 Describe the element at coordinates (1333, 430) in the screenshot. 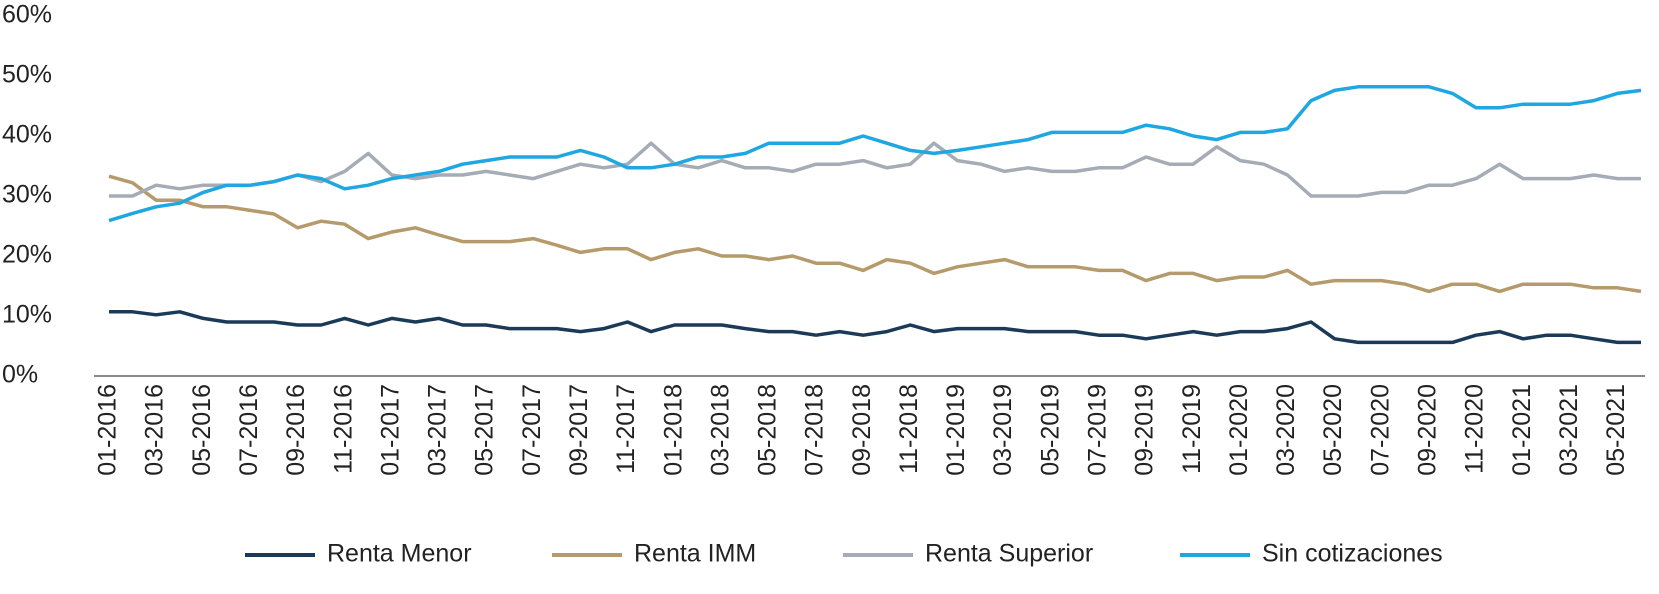

I see `x-tick-label: 05-2020` at that location.